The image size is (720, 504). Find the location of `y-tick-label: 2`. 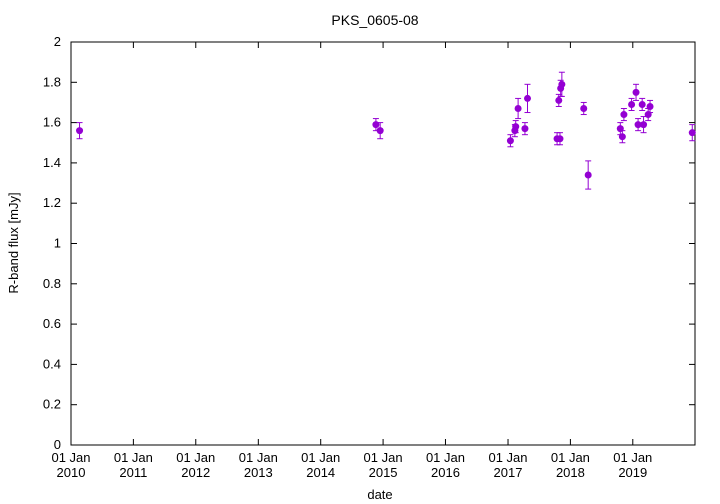

y-tick-label: 2 is located at coordinates (57, 41).